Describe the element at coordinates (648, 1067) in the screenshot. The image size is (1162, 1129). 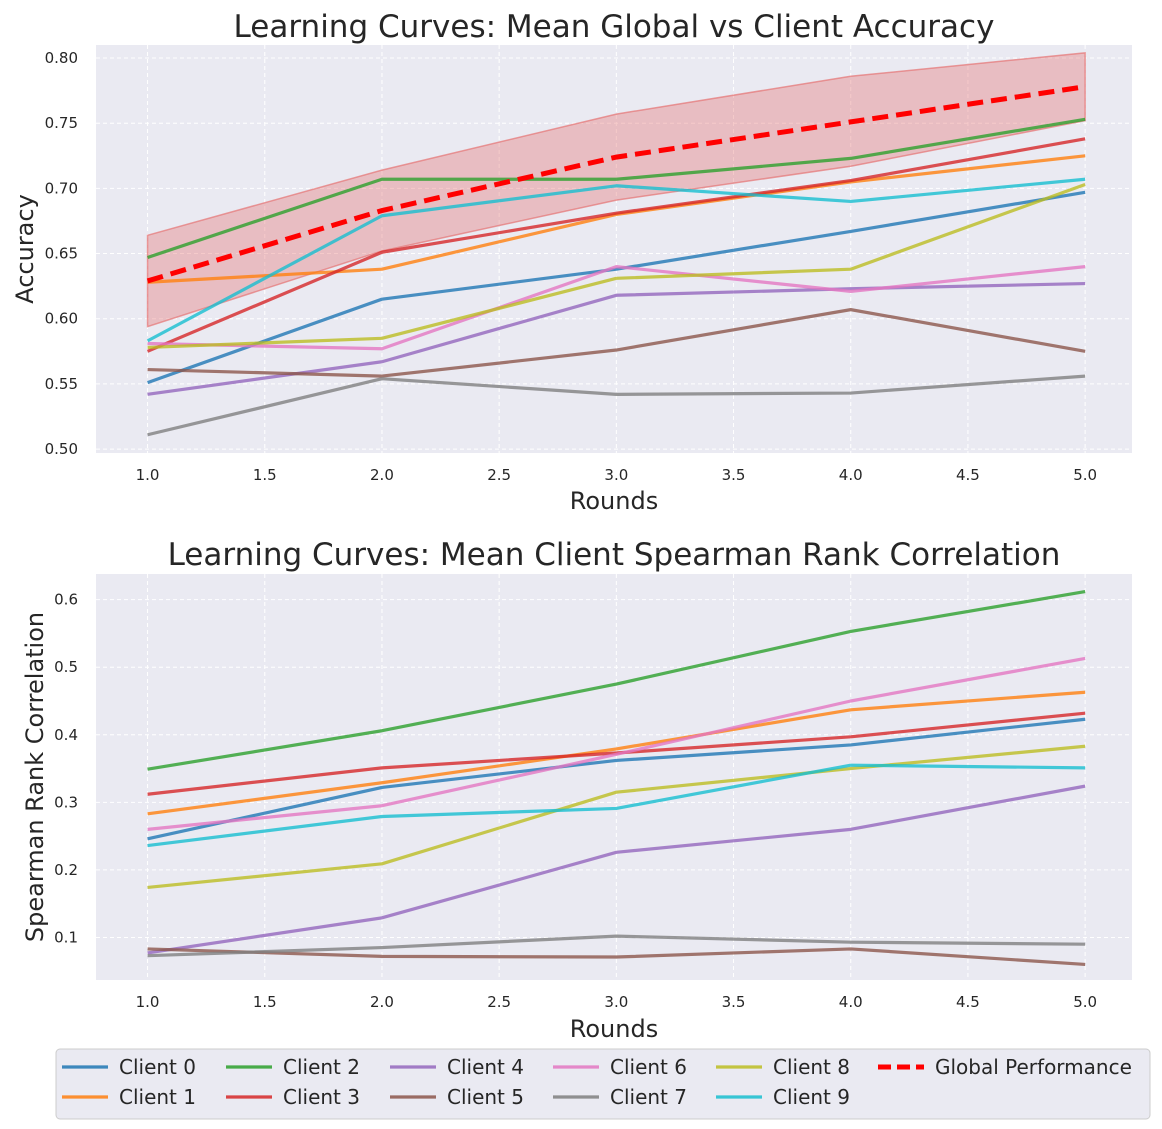
I see `legend-label: Client 6` at that location.